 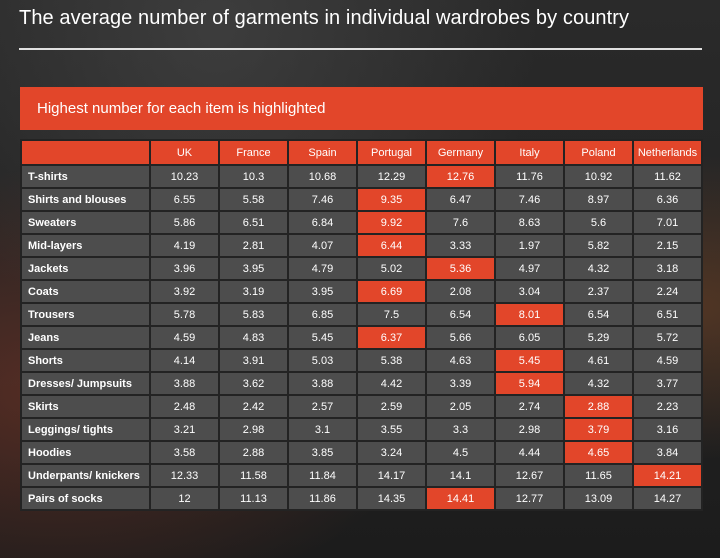 What do you see at coordinates (184, 452) in the screenshot?
I see `value-cell: 3.58` at bounding box center [184, 452].